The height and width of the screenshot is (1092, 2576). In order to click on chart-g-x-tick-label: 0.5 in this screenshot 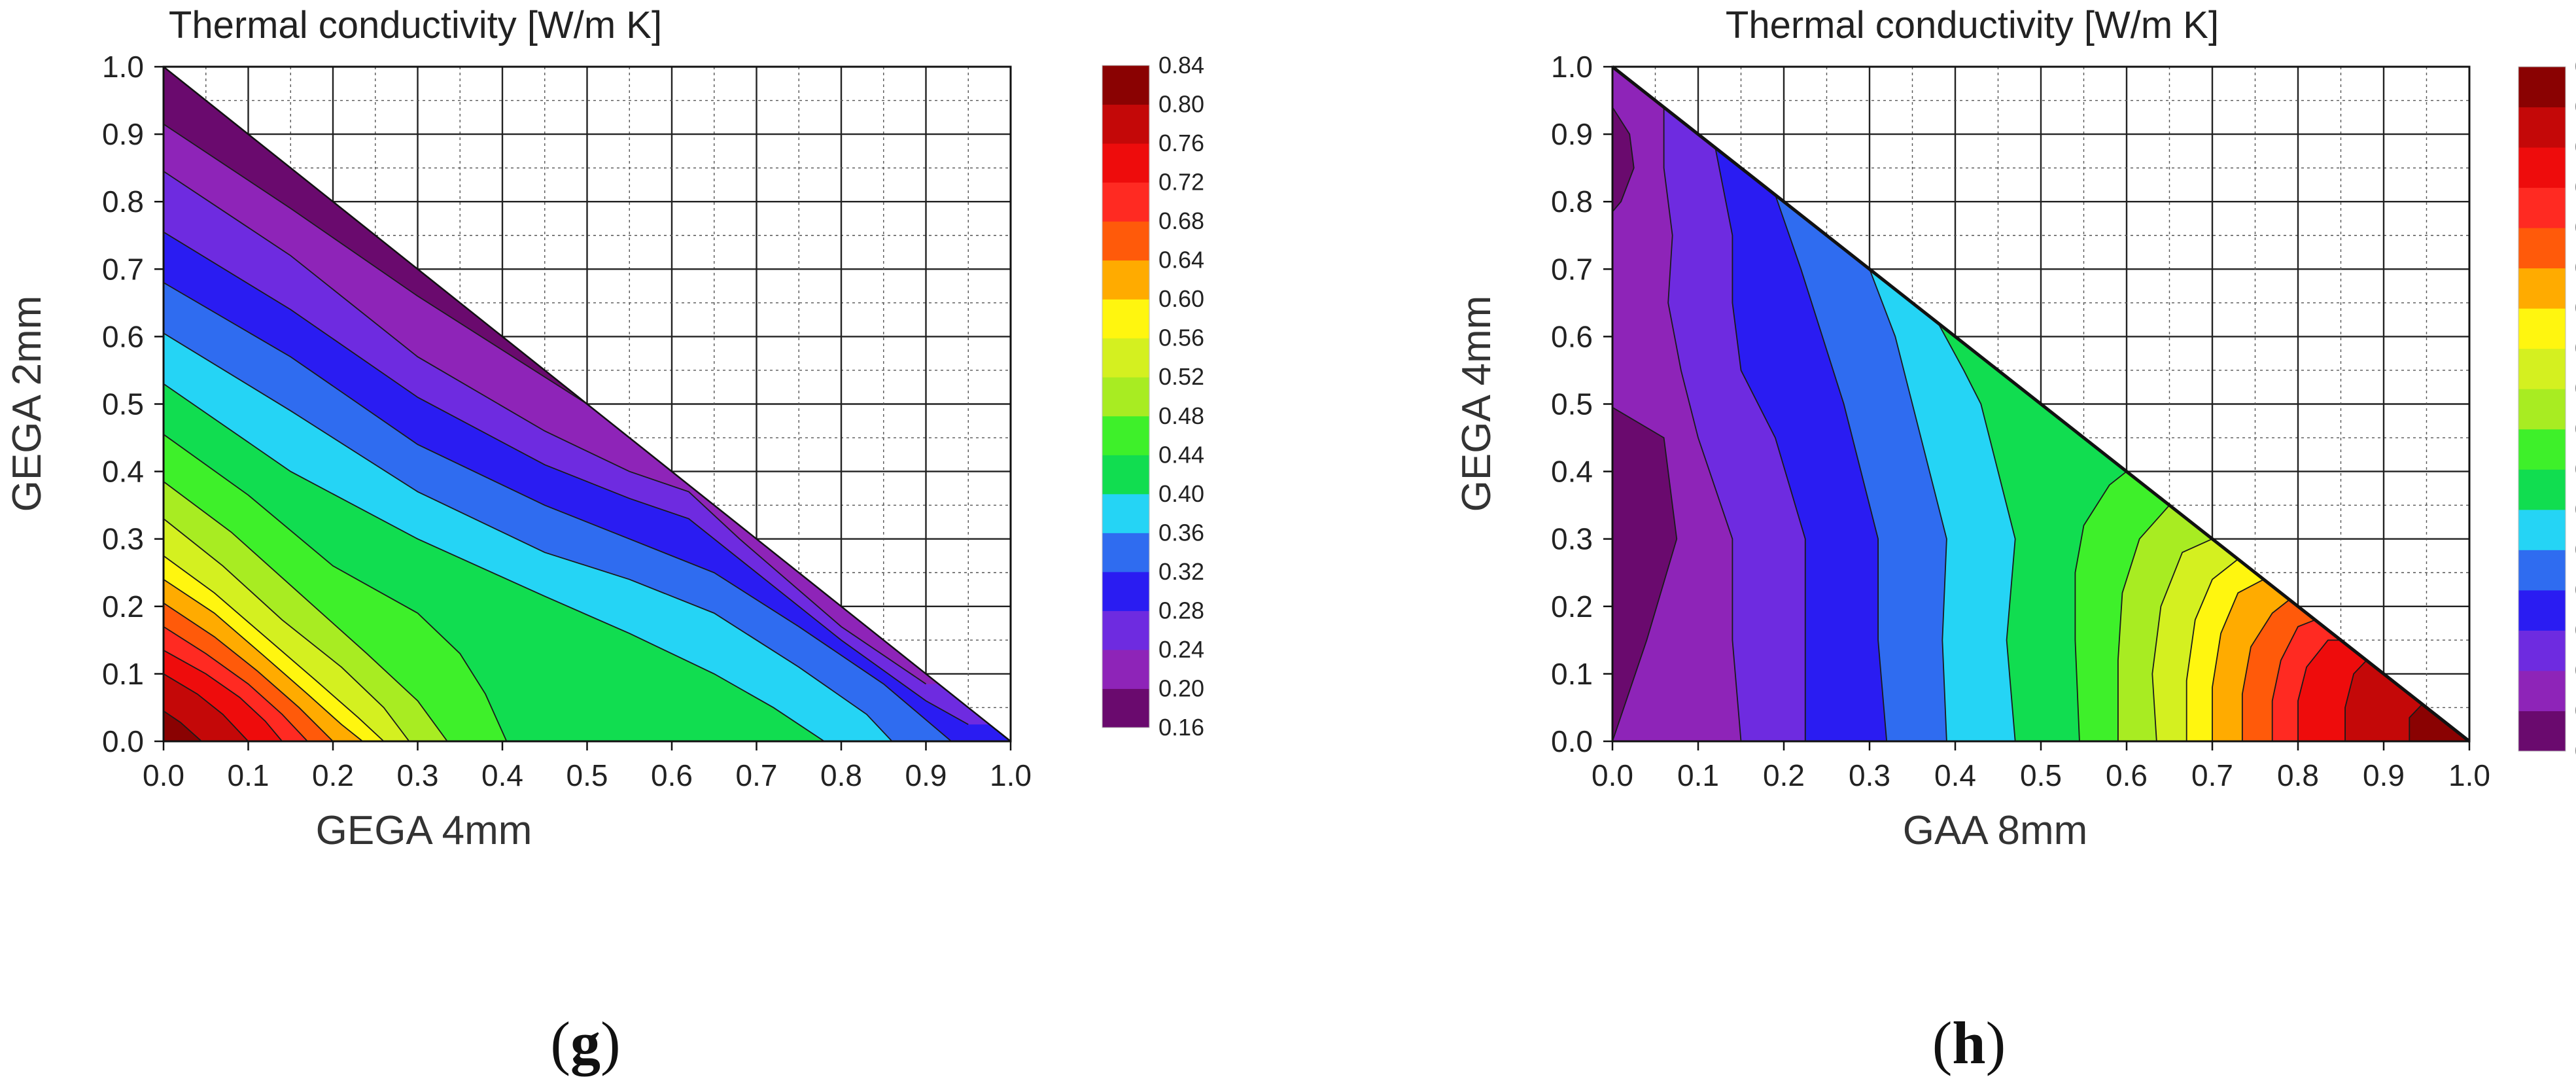, I will do `click(587, 775)`.